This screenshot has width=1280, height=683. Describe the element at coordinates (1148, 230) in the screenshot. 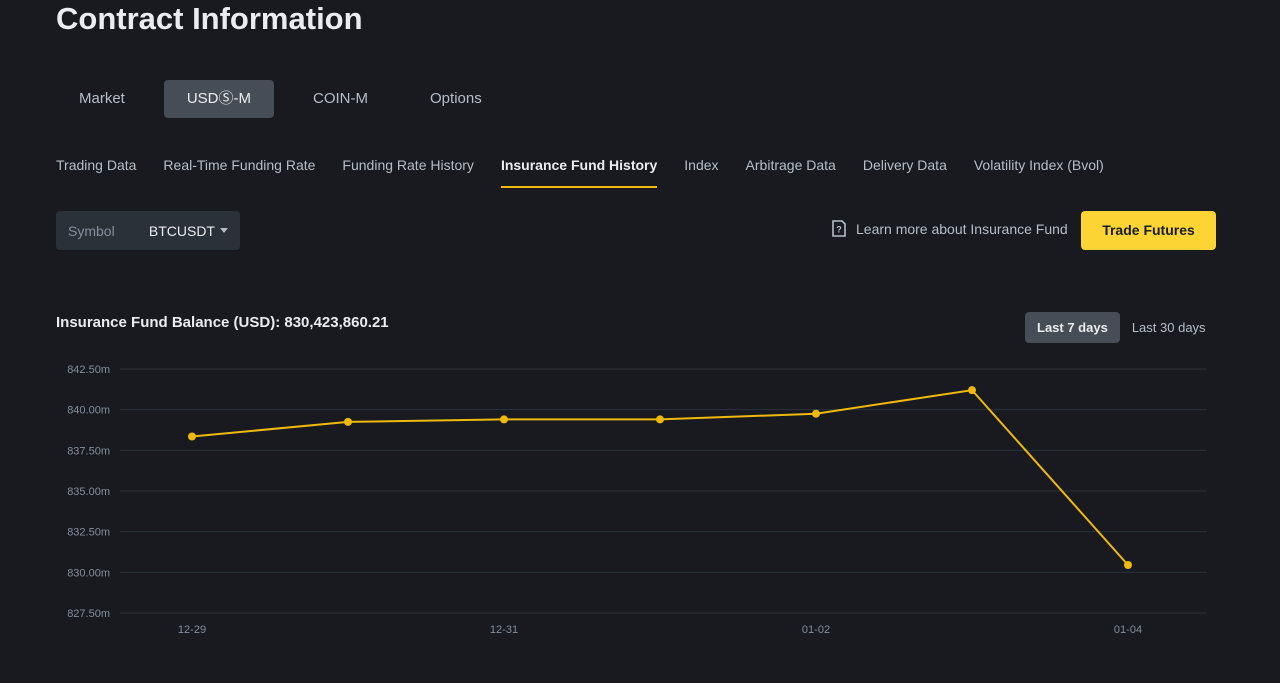

I see `trade-futures-button: Trade Futures` at that location.